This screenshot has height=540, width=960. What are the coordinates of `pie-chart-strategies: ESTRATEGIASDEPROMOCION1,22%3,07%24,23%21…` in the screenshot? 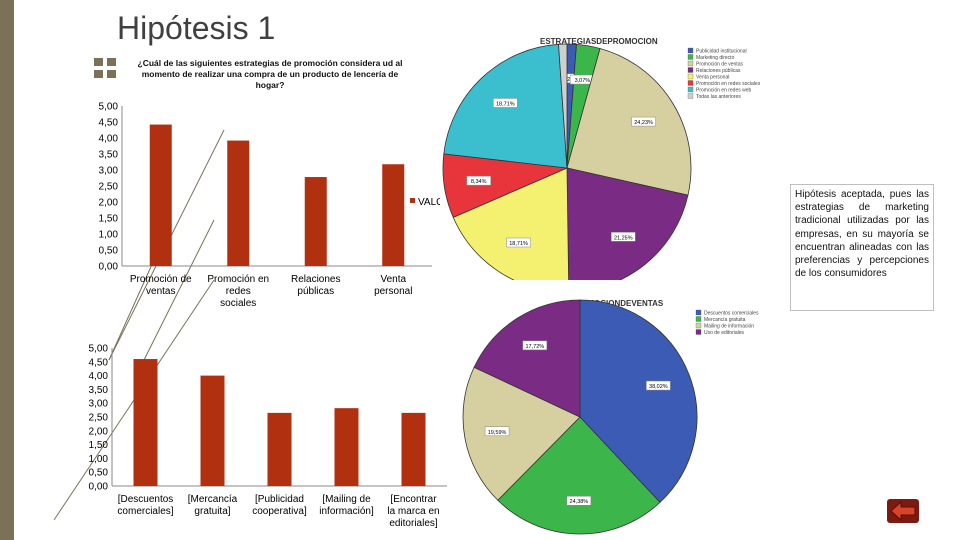 It's located at (601, 158).